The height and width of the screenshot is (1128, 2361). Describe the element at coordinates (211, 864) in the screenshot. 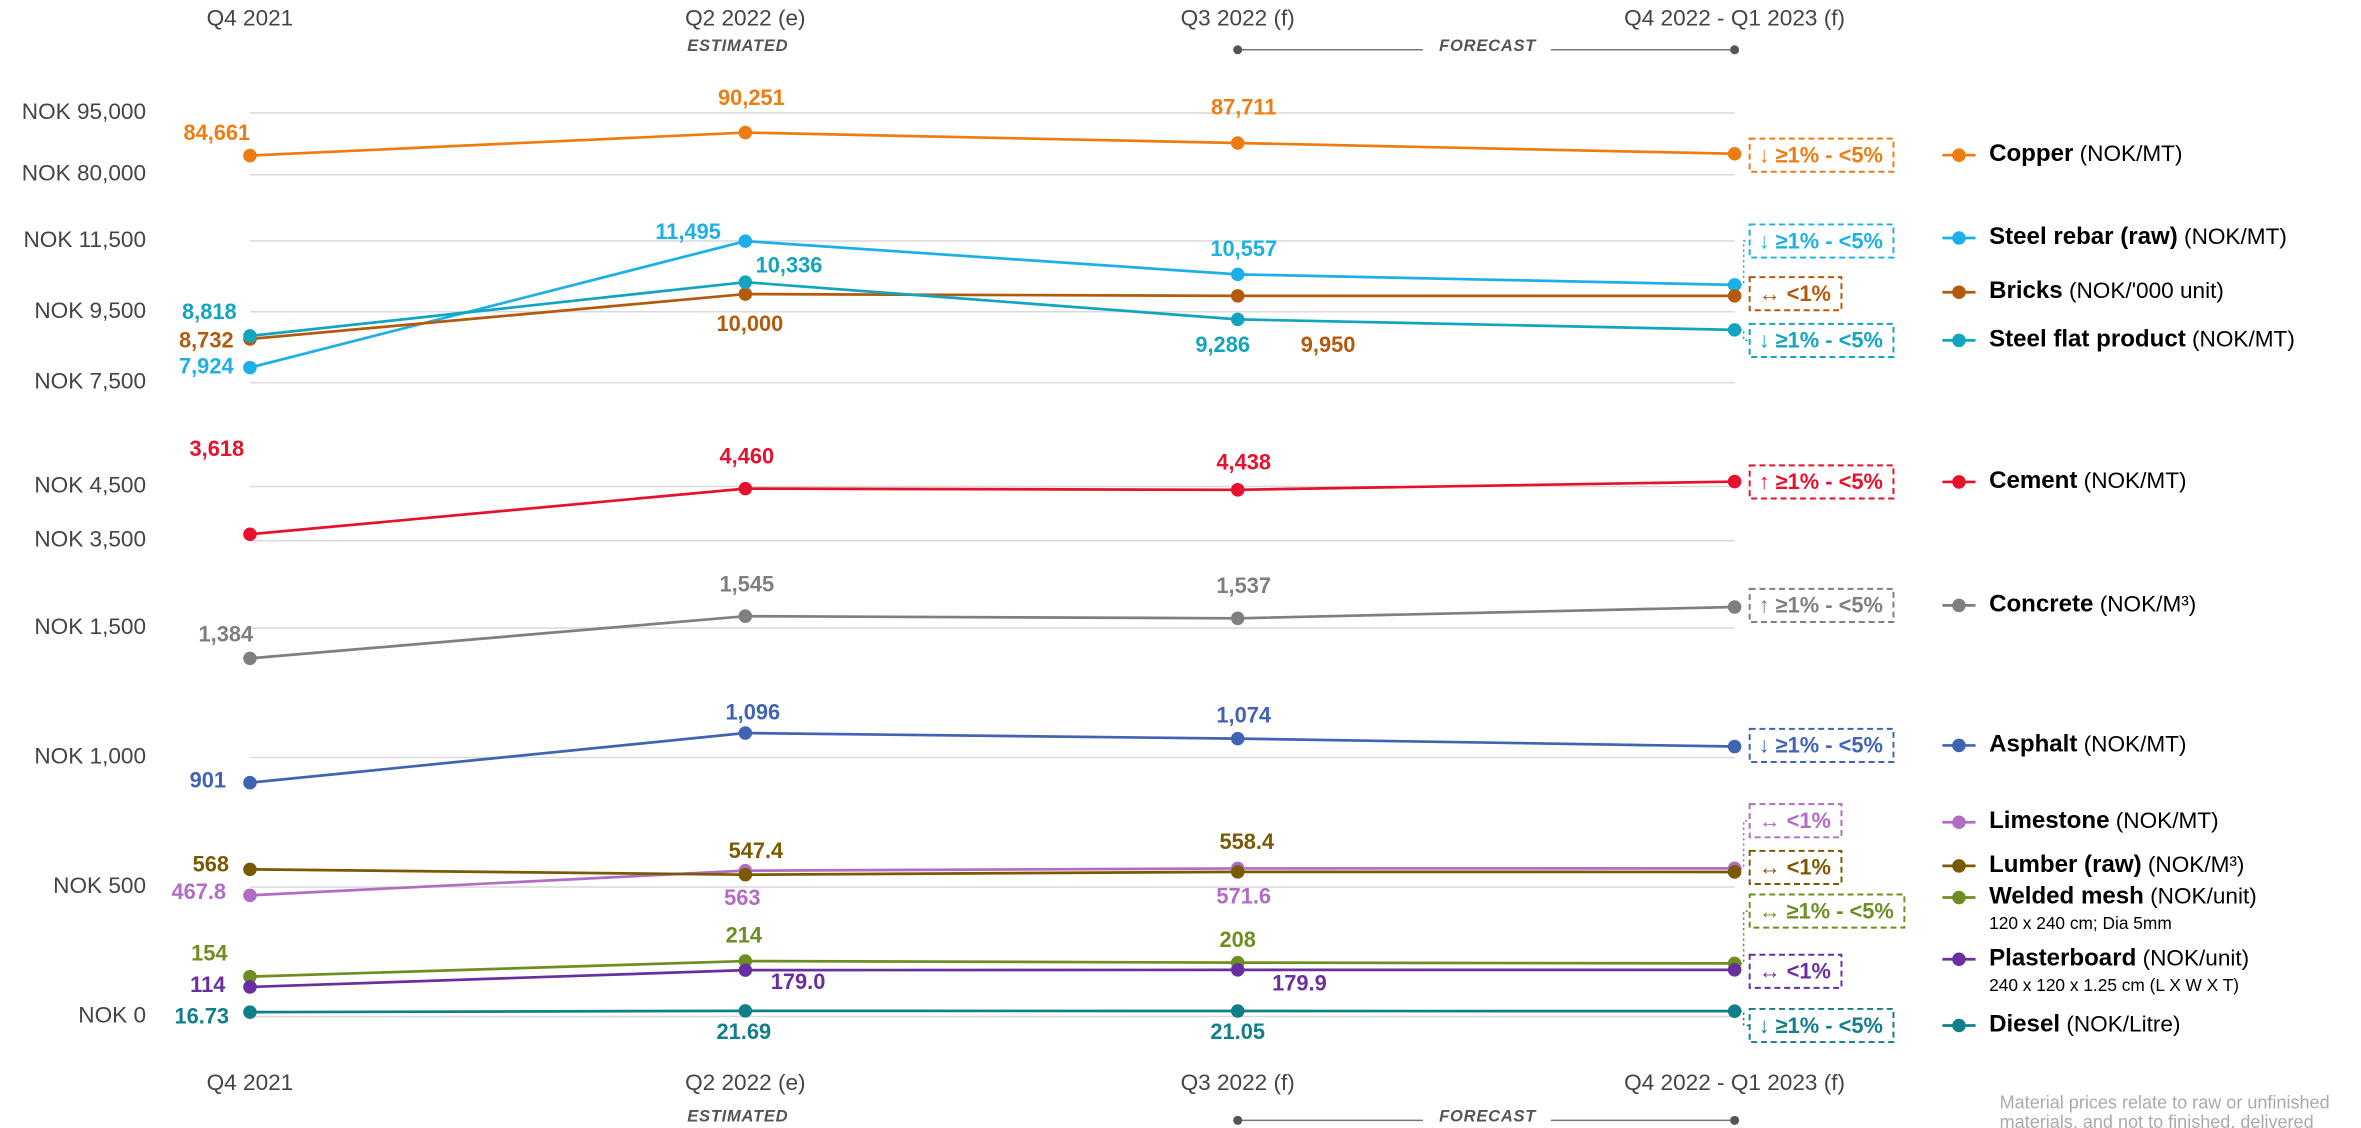

I see `data-label: 568` at that location.